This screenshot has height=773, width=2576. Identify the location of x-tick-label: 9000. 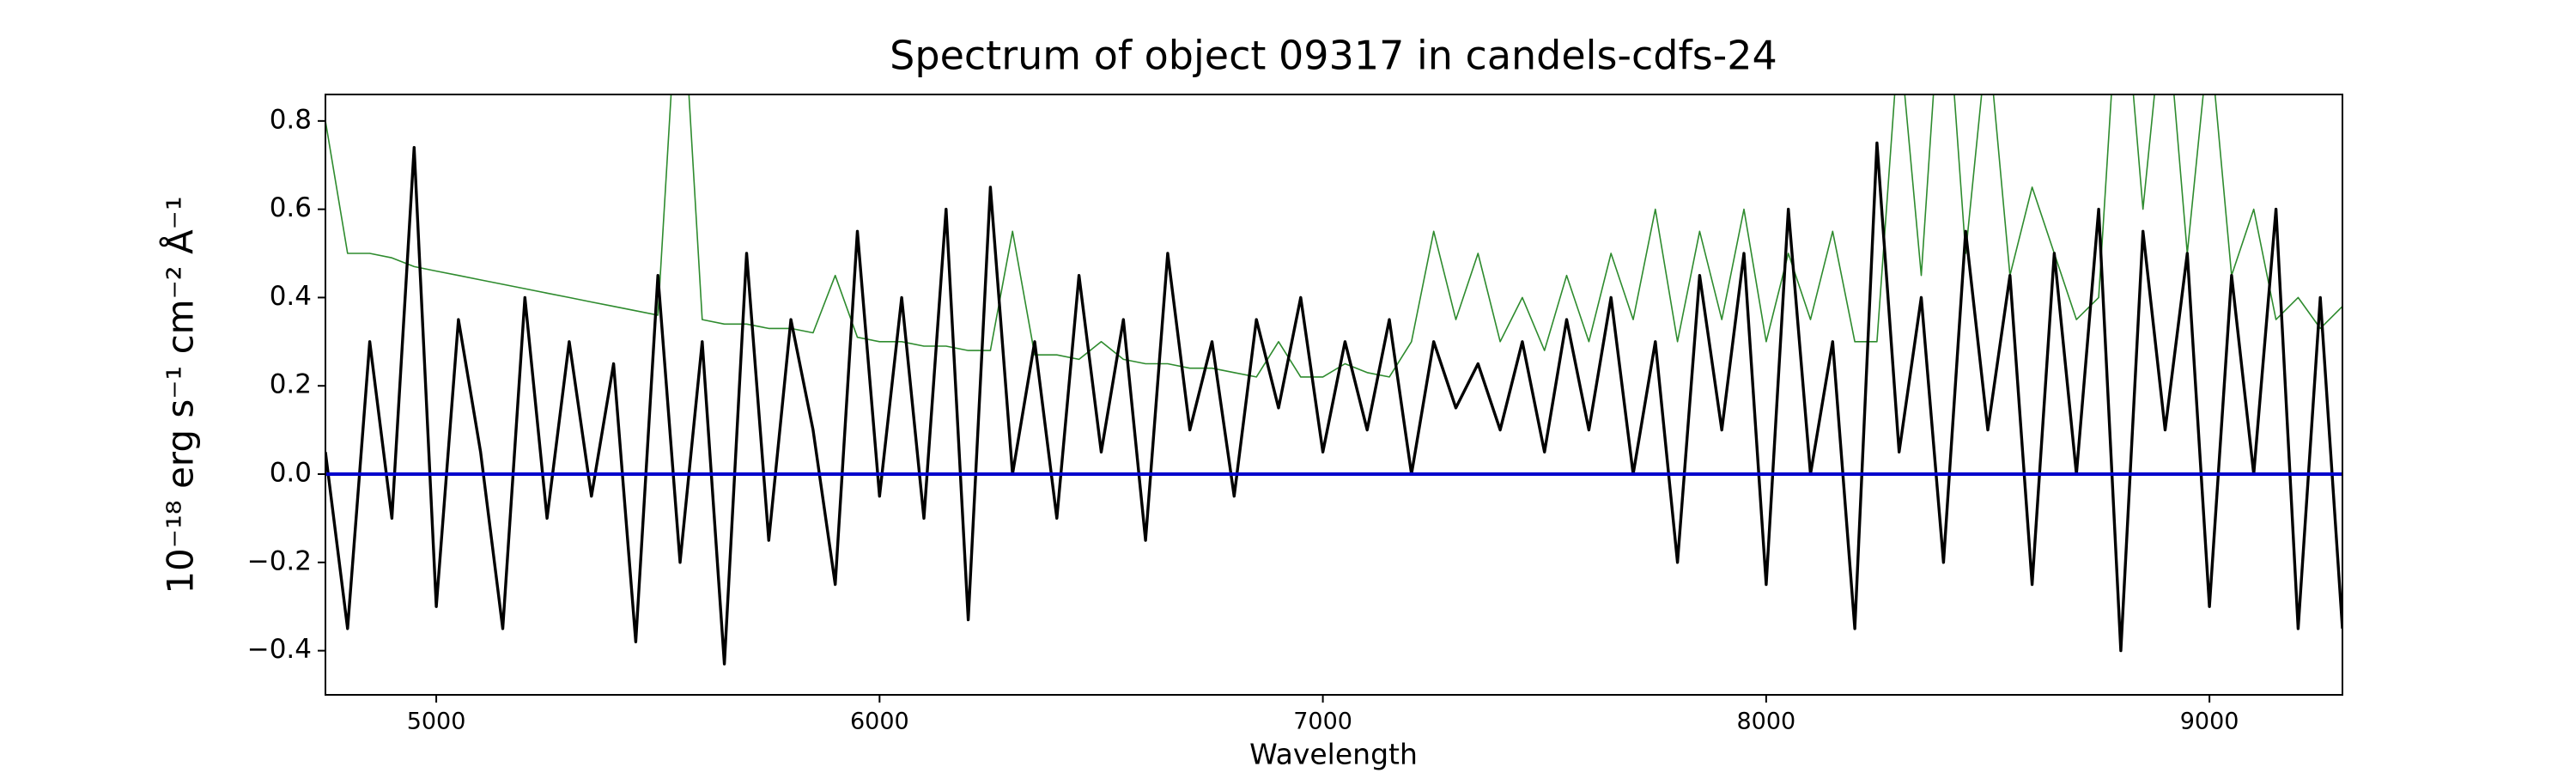
(2209, 722).